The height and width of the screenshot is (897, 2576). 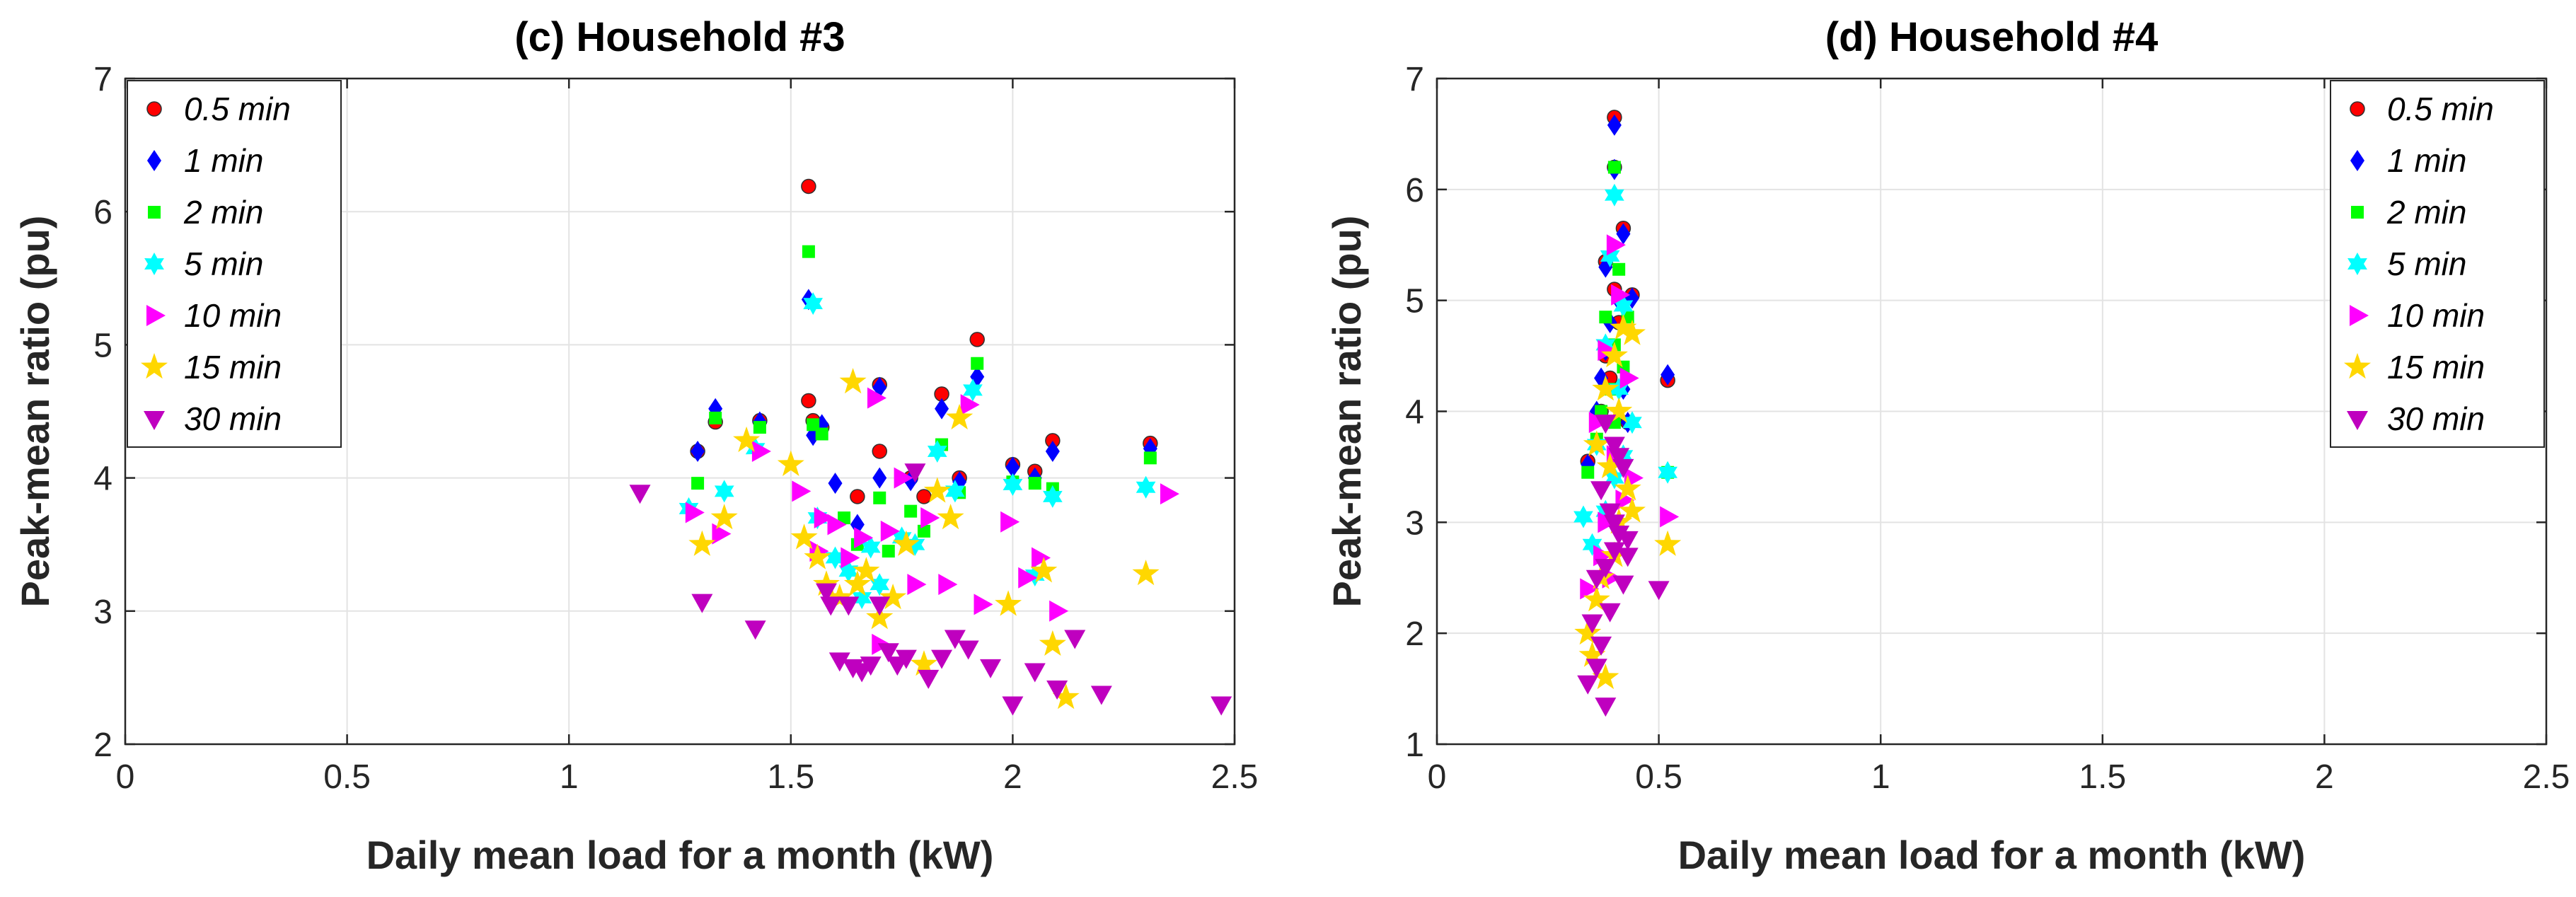 I want to click on legend-label: 30 min, so click(x=233, y=419).